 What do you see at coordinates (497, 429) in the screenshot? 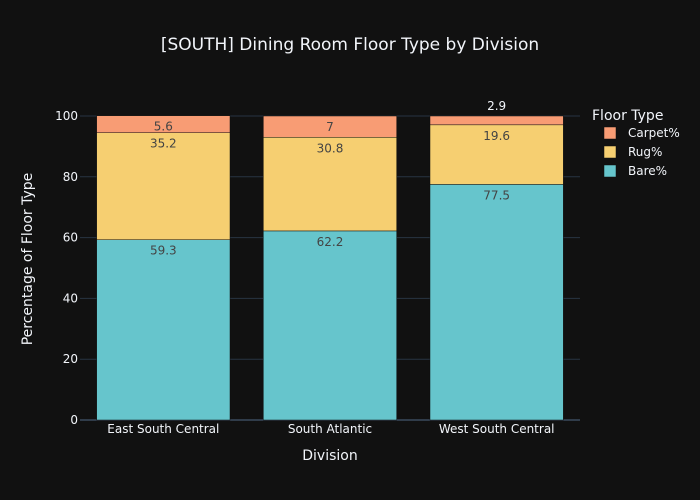
I see `x-tick-label: West South Central` at bounding box center [497, 429].